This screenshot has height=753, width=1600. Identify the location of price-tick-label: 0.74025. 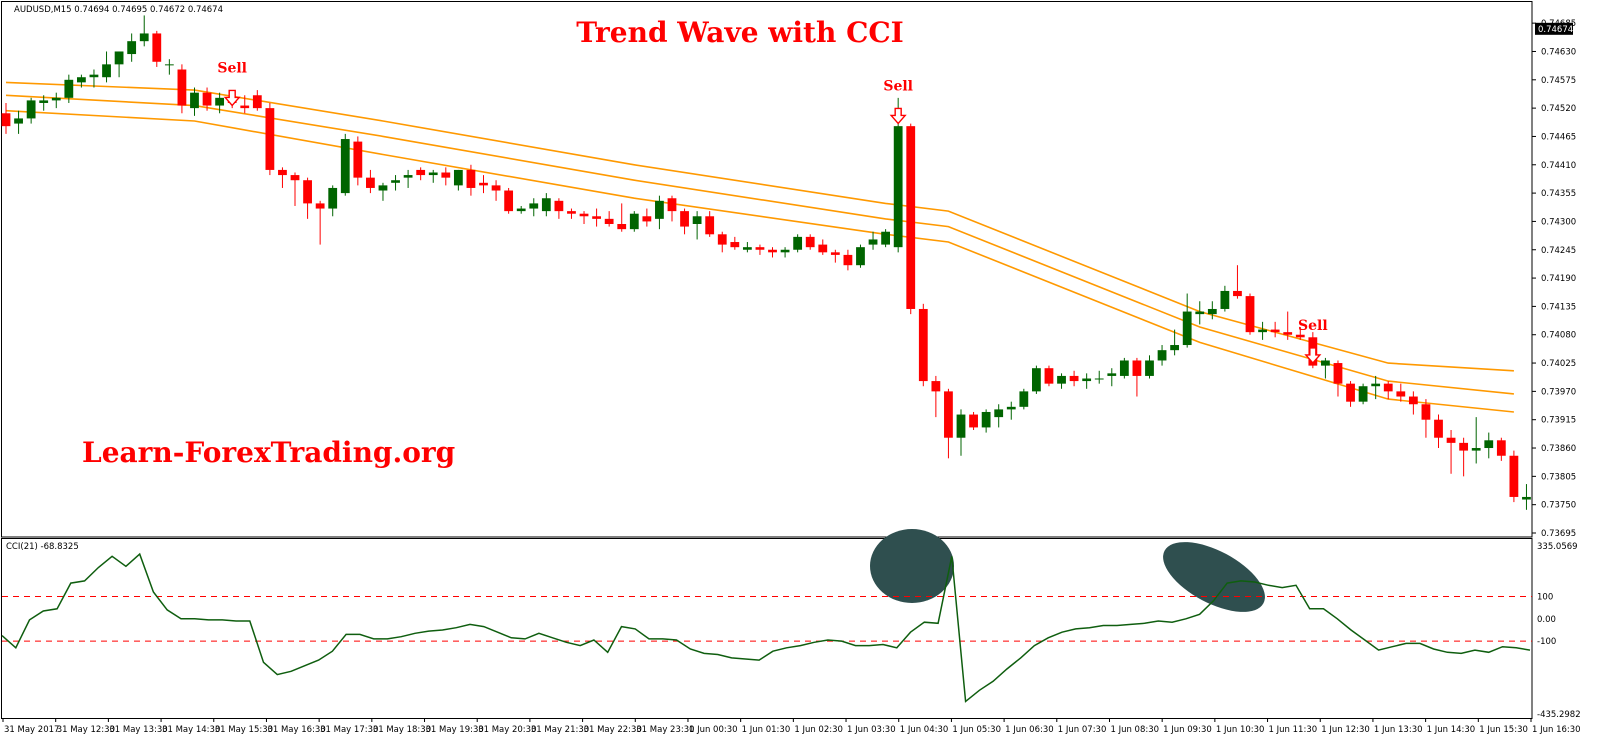
(1558, 364).